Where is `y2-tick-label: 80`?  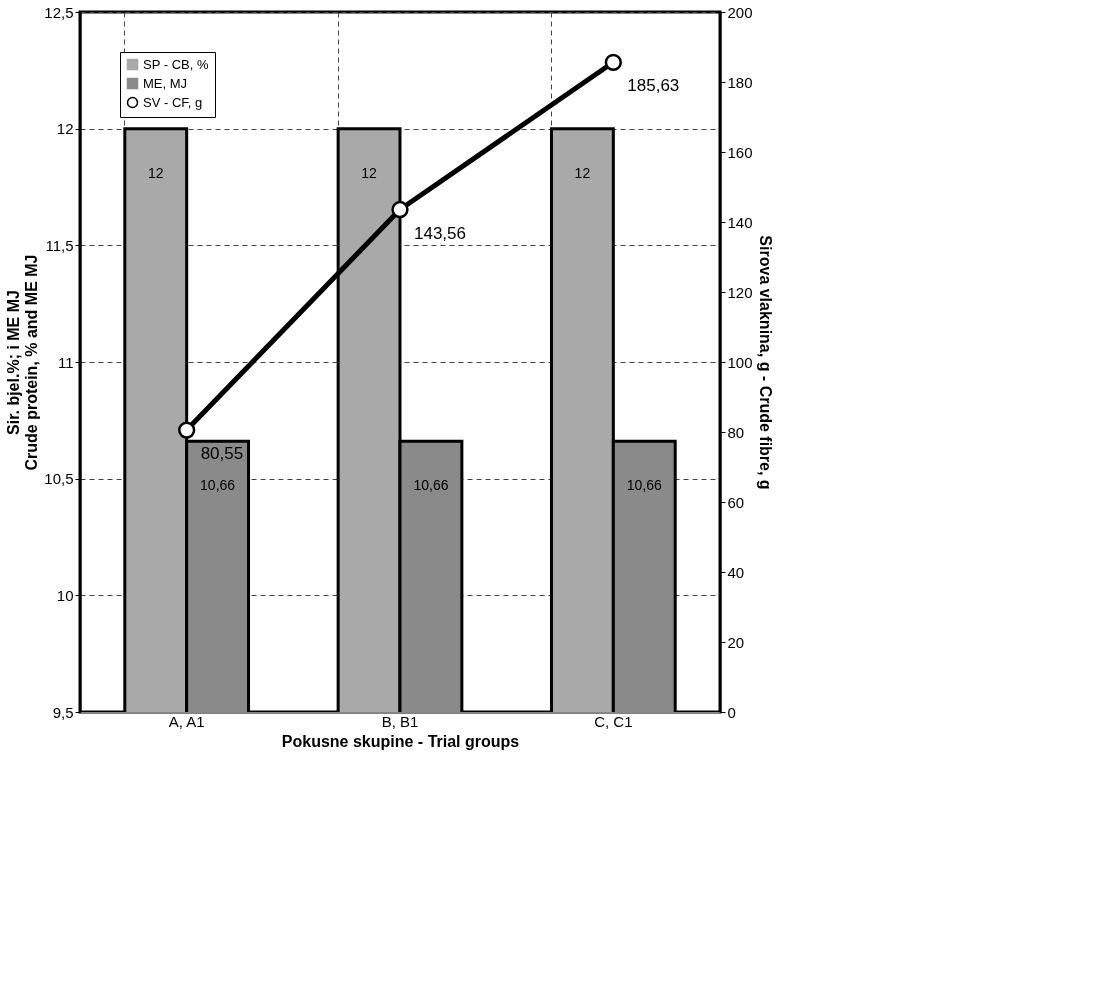 y2-tick-label: 80 is located at coordinates (736, 432).